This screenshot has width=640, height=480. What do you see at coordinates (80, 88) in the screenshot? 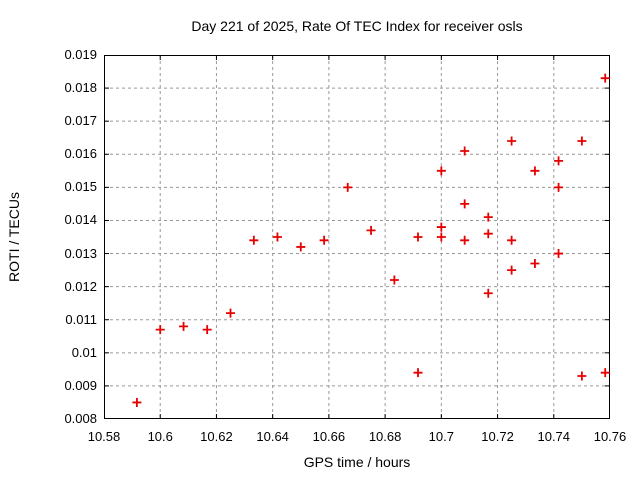
I see `y-tick-label: 0.018` at bounding box center [80, 88].